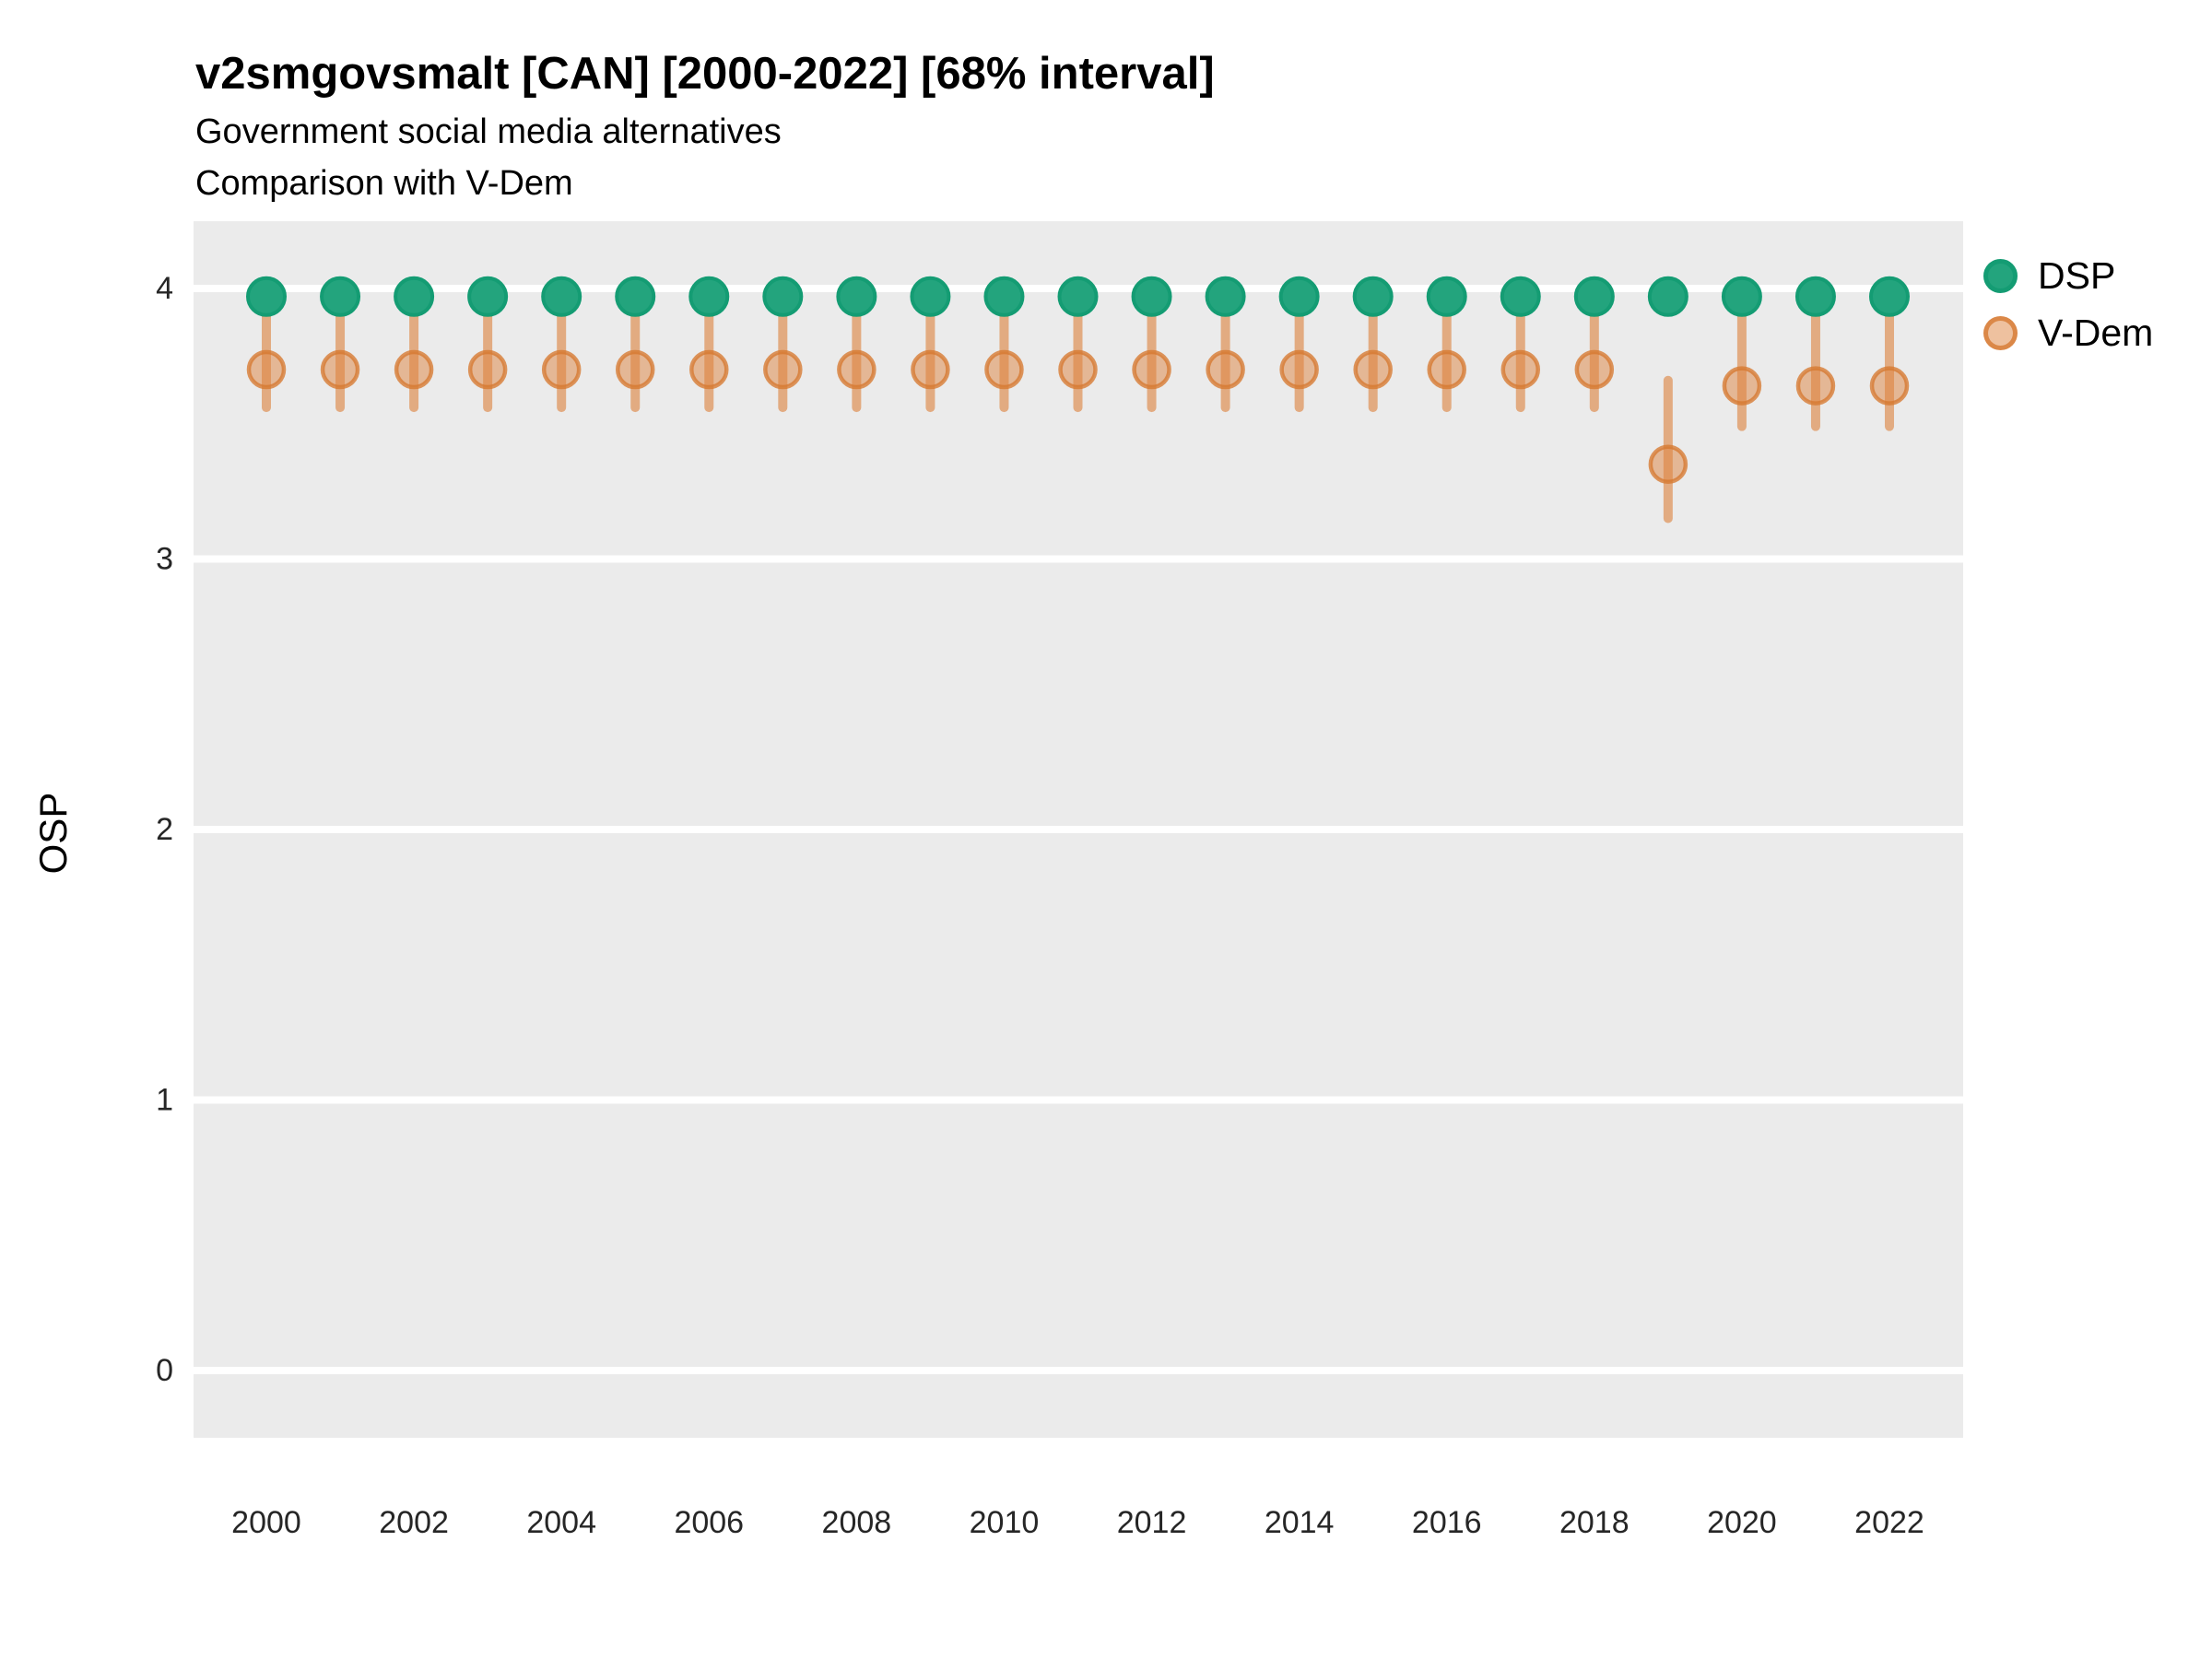 This screenshot has width=2212, height=1659. What do you see at coordinates (164, 1100) in the screenshot?
I see `y-tick-label: 1` at bounding box center [164, 1100].